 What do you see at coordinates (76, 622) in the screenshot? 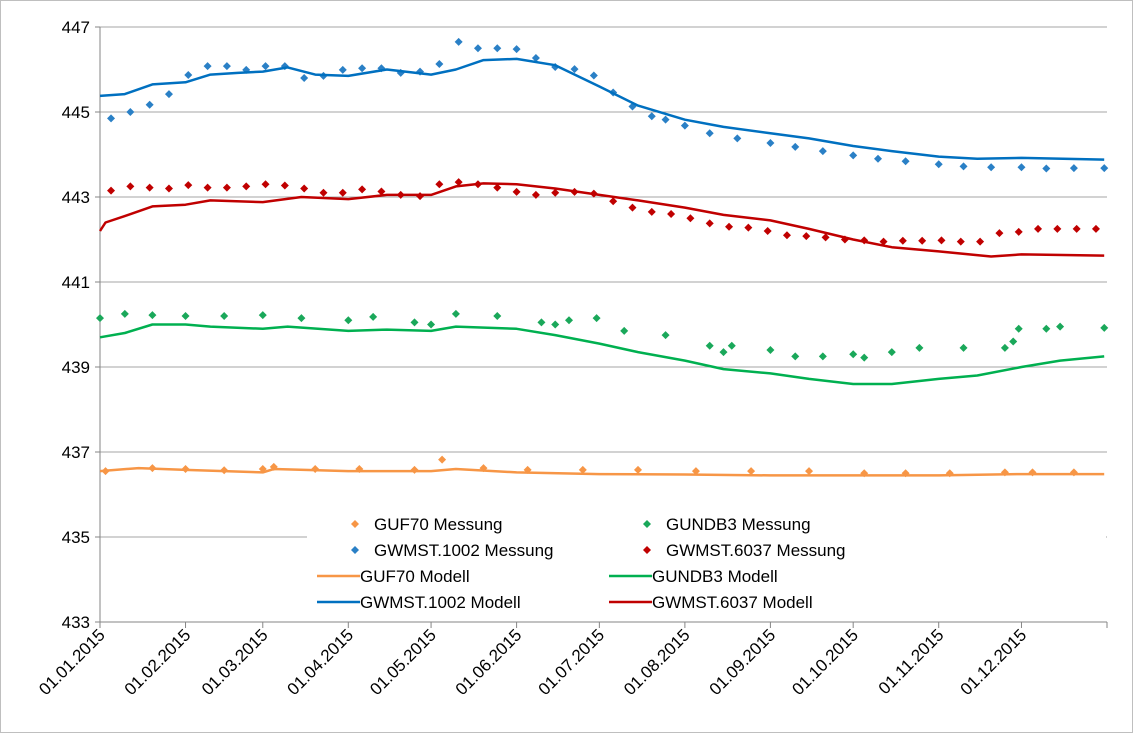
I see `y-tick-label: 433` at bounding box center [76, 622].